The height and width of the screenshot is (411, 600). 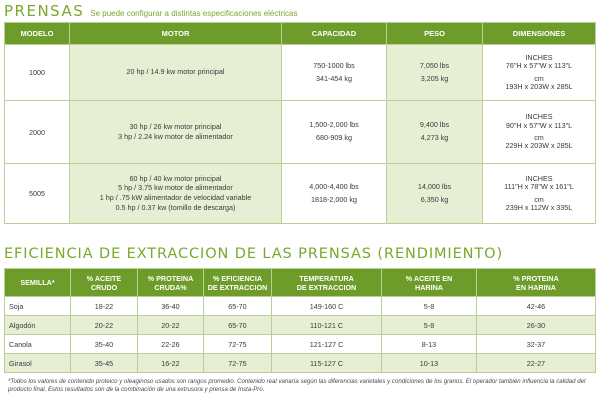 What do you see at coordinates (37, 282) in the screenshot?
I see `header-semilla: SEMILLA*` at bounding box center [37, 282].